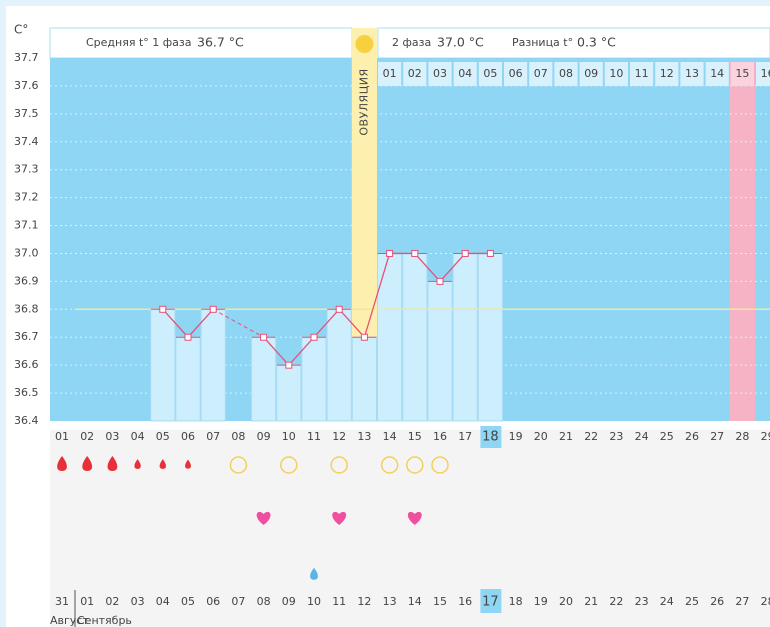 The width and height of the screenshot is (770, 627). I want to click on date-label: 14, so click(415, 601).